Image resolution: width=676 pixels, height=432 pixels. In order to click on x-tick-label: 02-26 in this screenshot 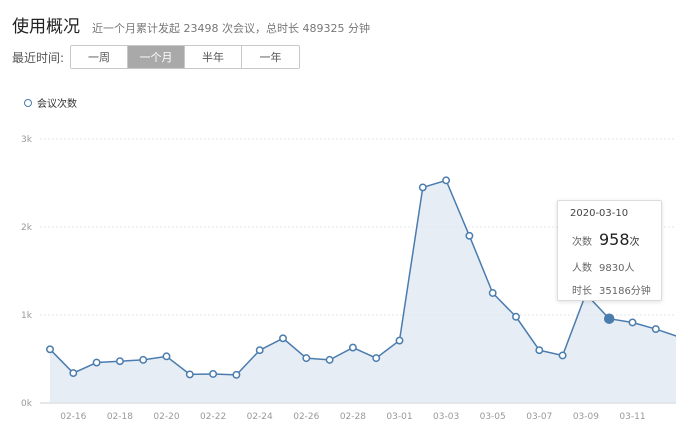, I will do `click(306, 417)`.